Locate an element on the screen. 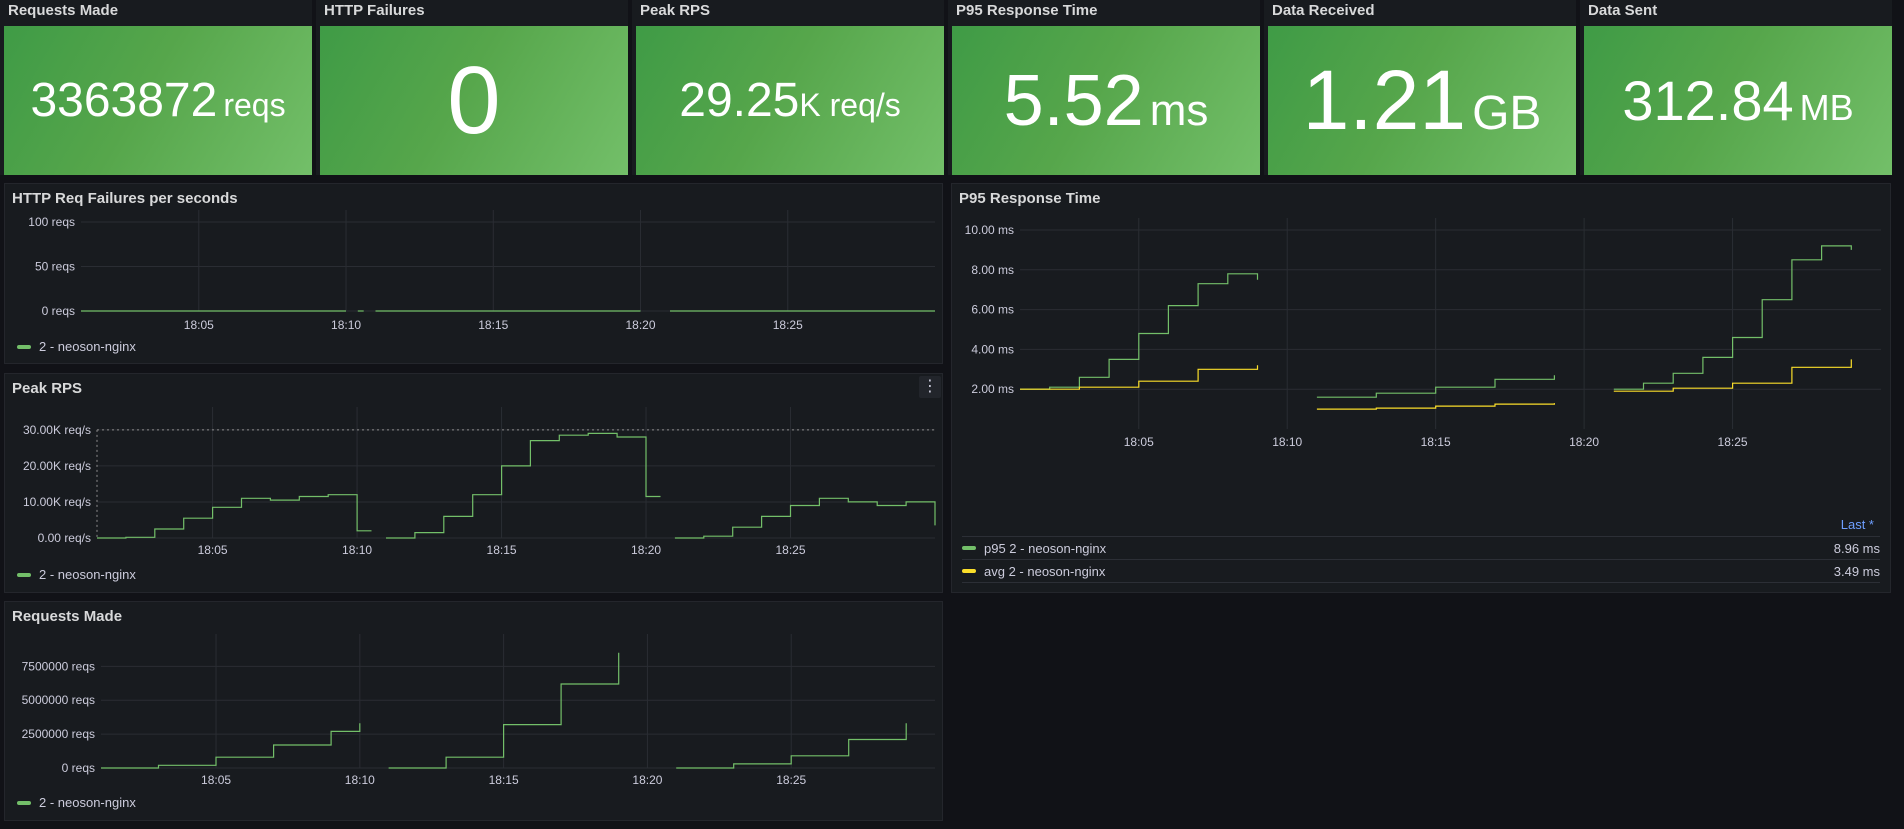  panel-title: Peak RPS is located at coordinates (47, 388).